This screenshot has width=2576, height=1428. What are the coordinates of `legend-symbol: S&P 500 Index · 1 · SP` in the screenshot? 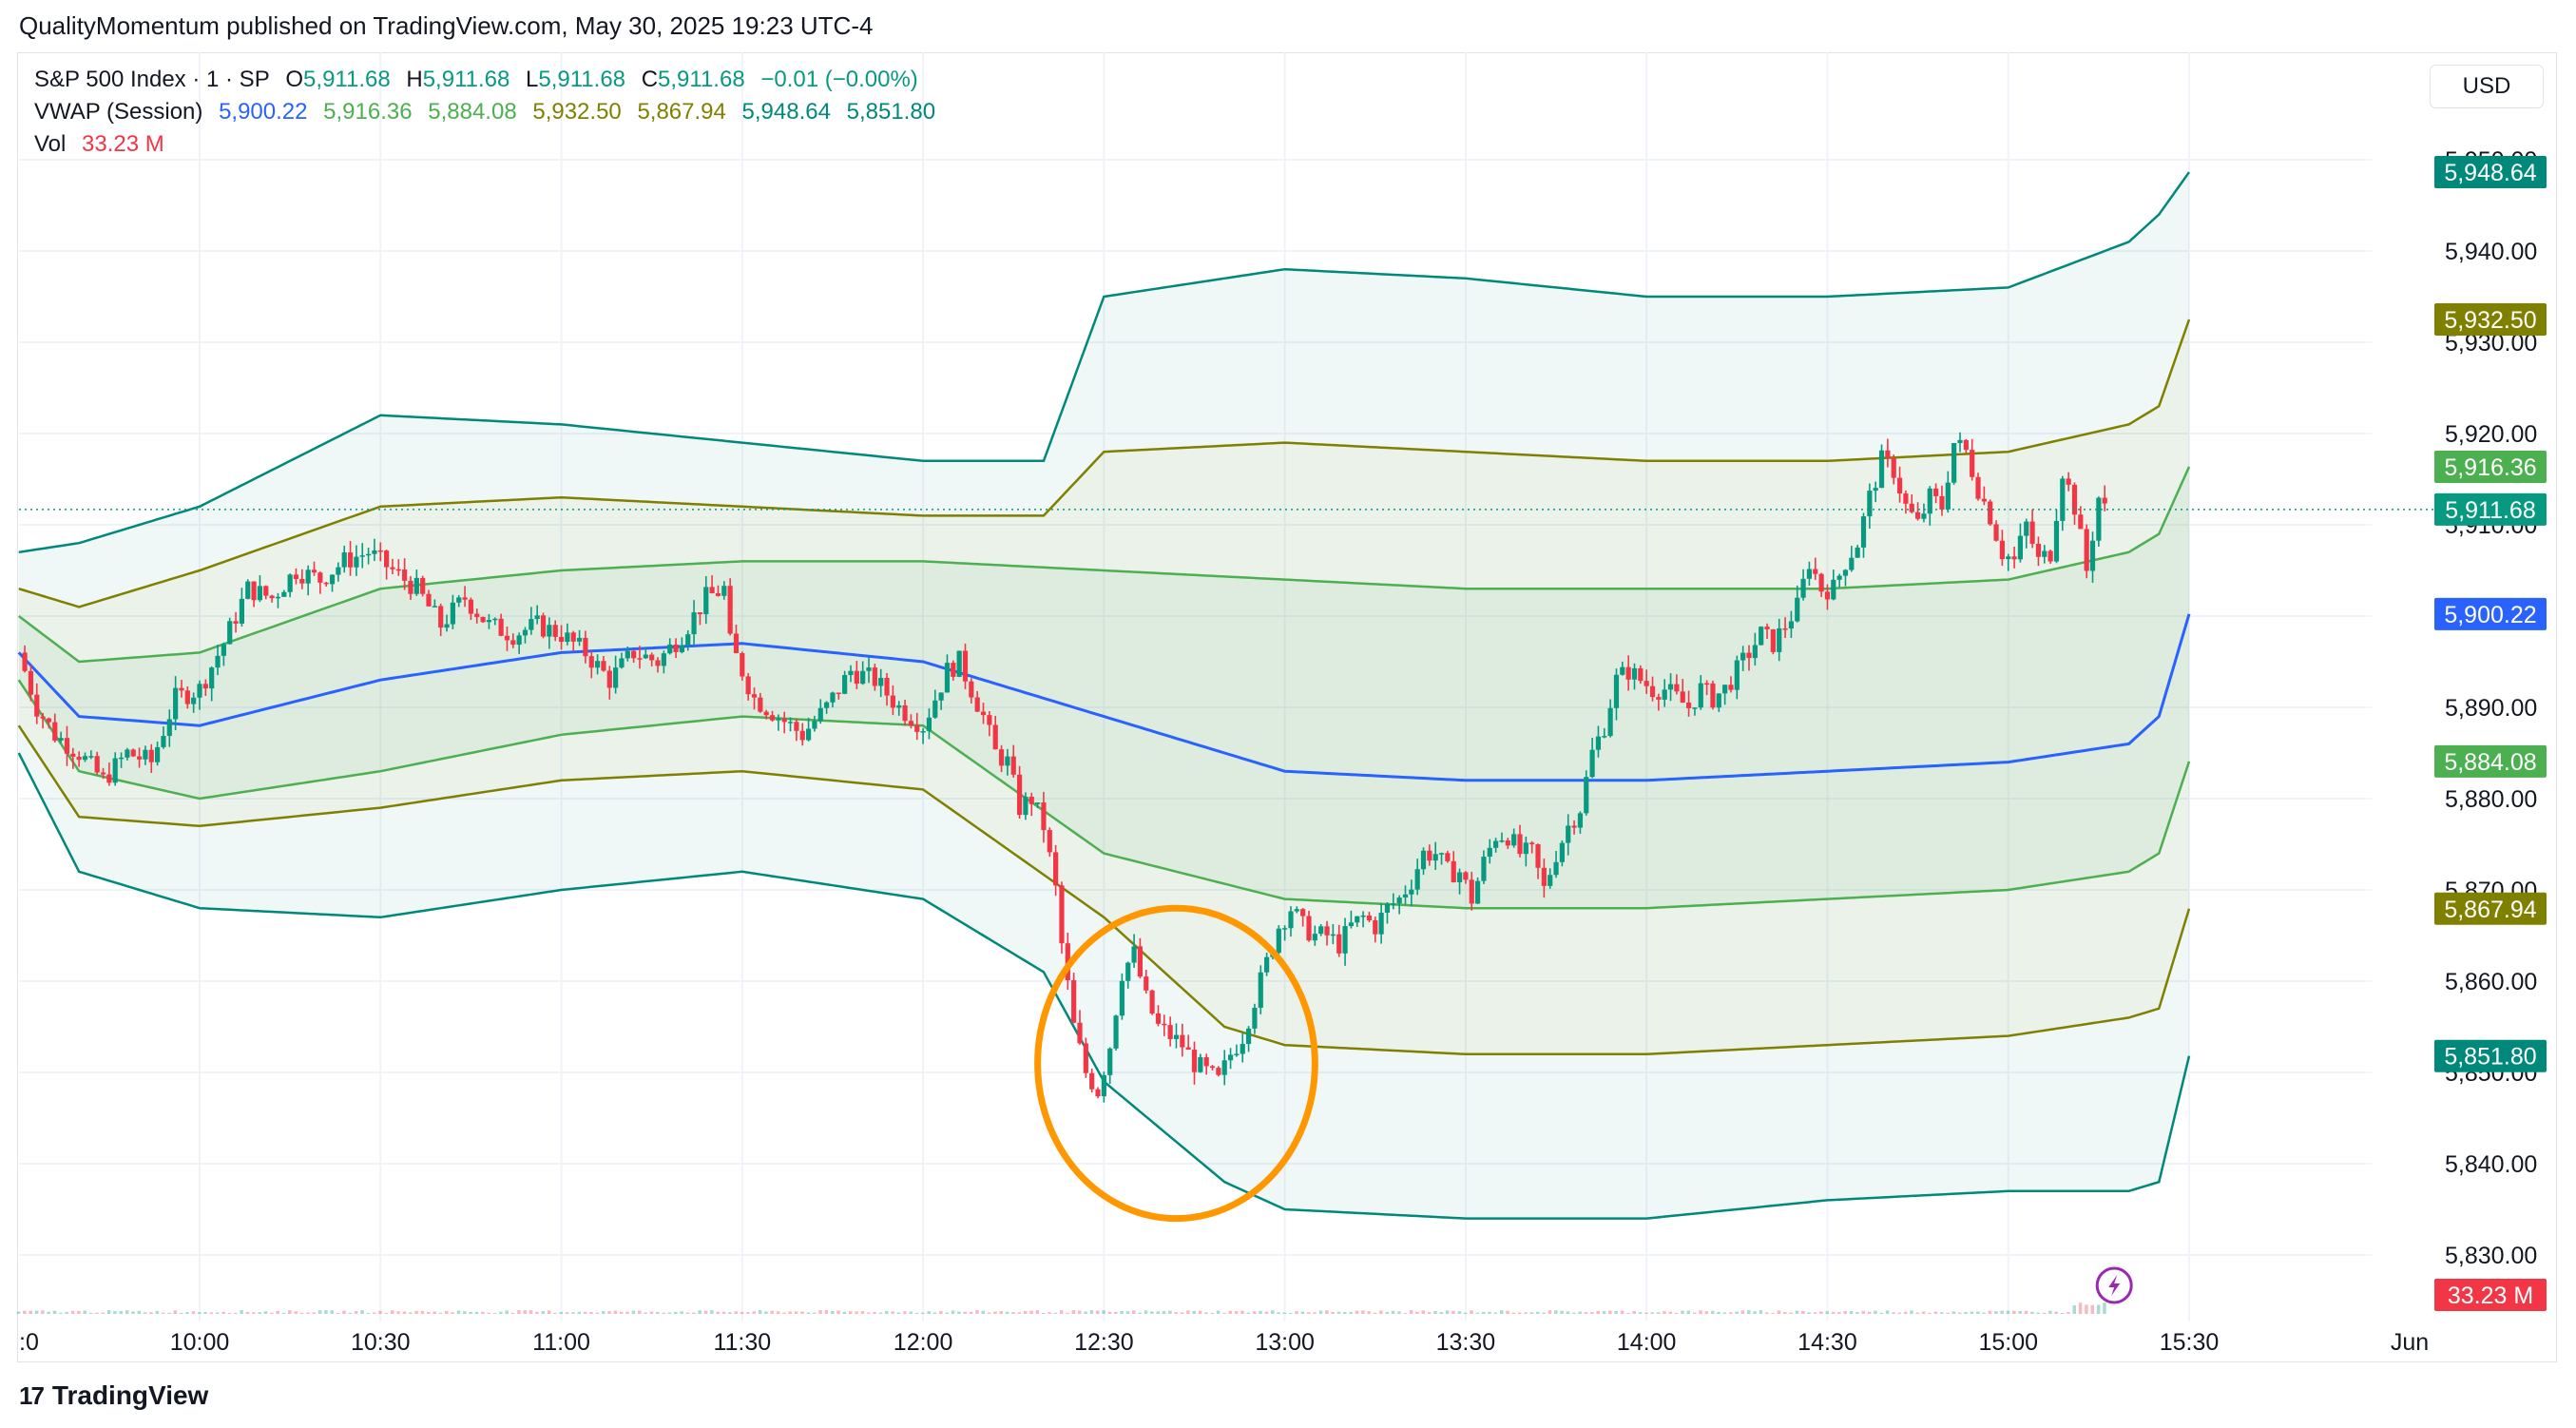 It's located at (152, 79).